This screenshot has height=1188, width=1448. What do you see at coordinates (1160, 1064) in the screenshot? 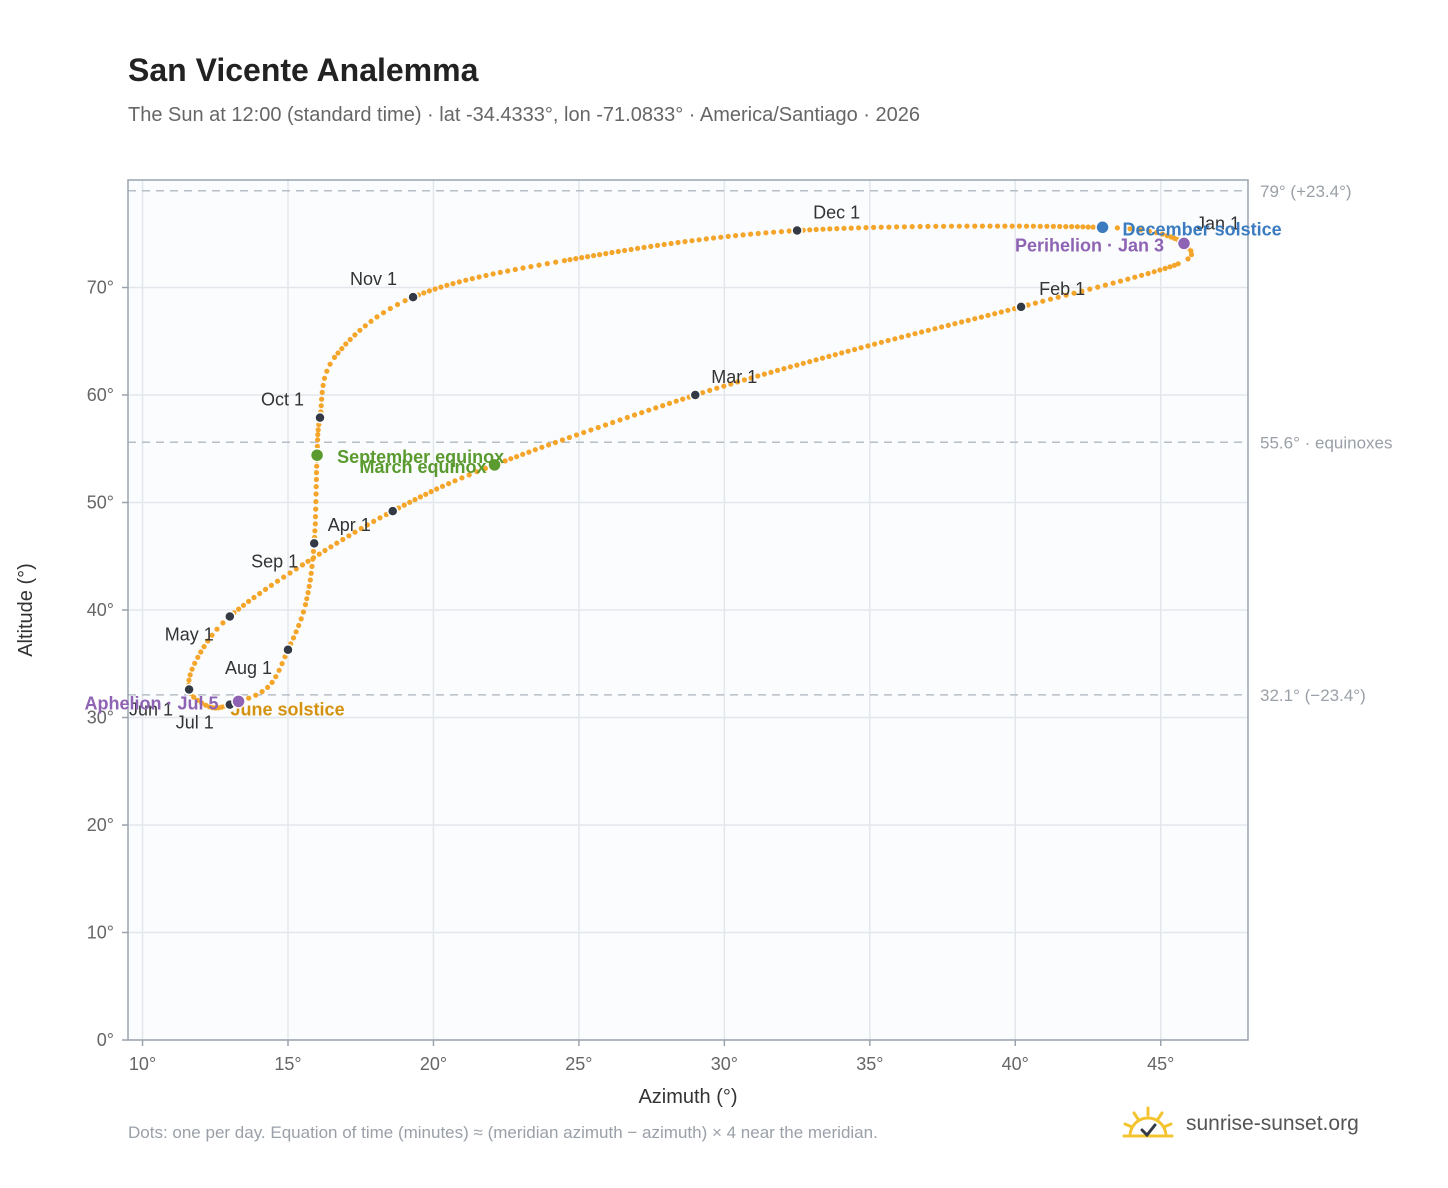
I see `x-tick-label: 45°` at bounding box center [1160, 1064].